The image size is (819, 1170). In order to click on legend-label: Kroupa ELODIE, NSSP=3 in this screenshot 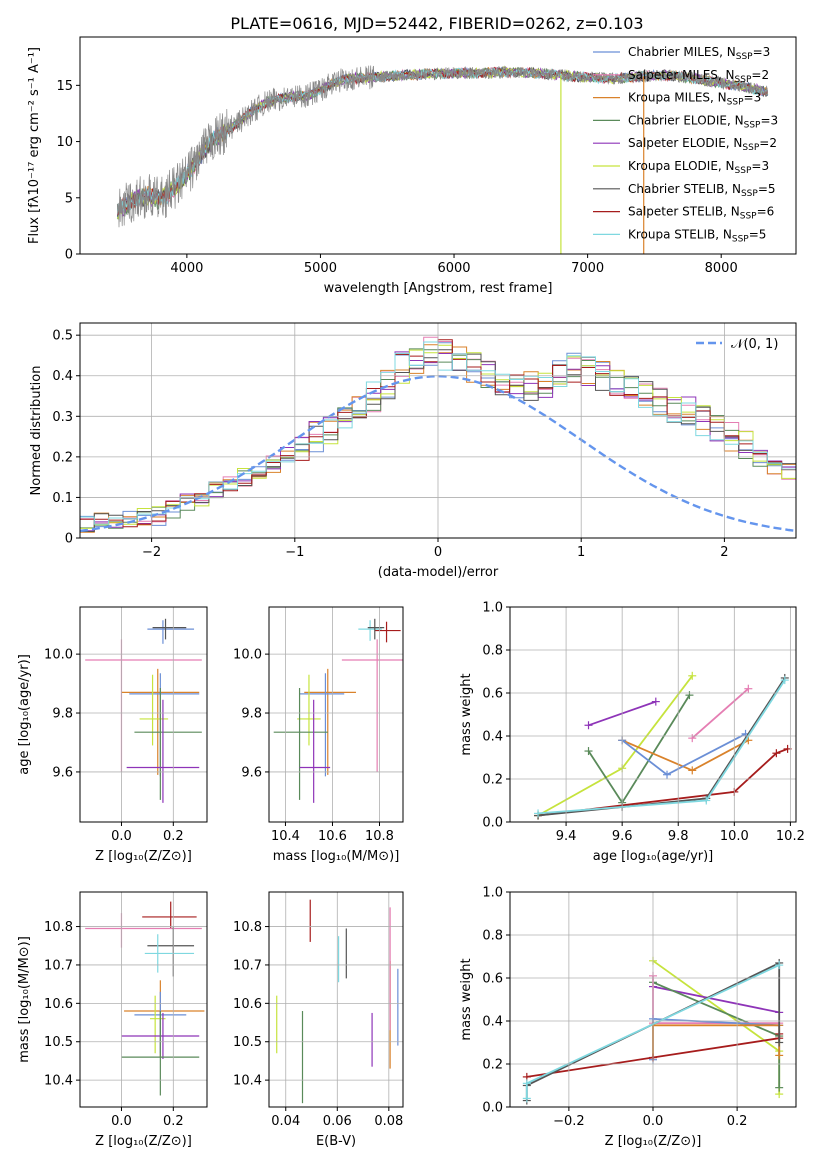, I will do `click(698, 167)`.